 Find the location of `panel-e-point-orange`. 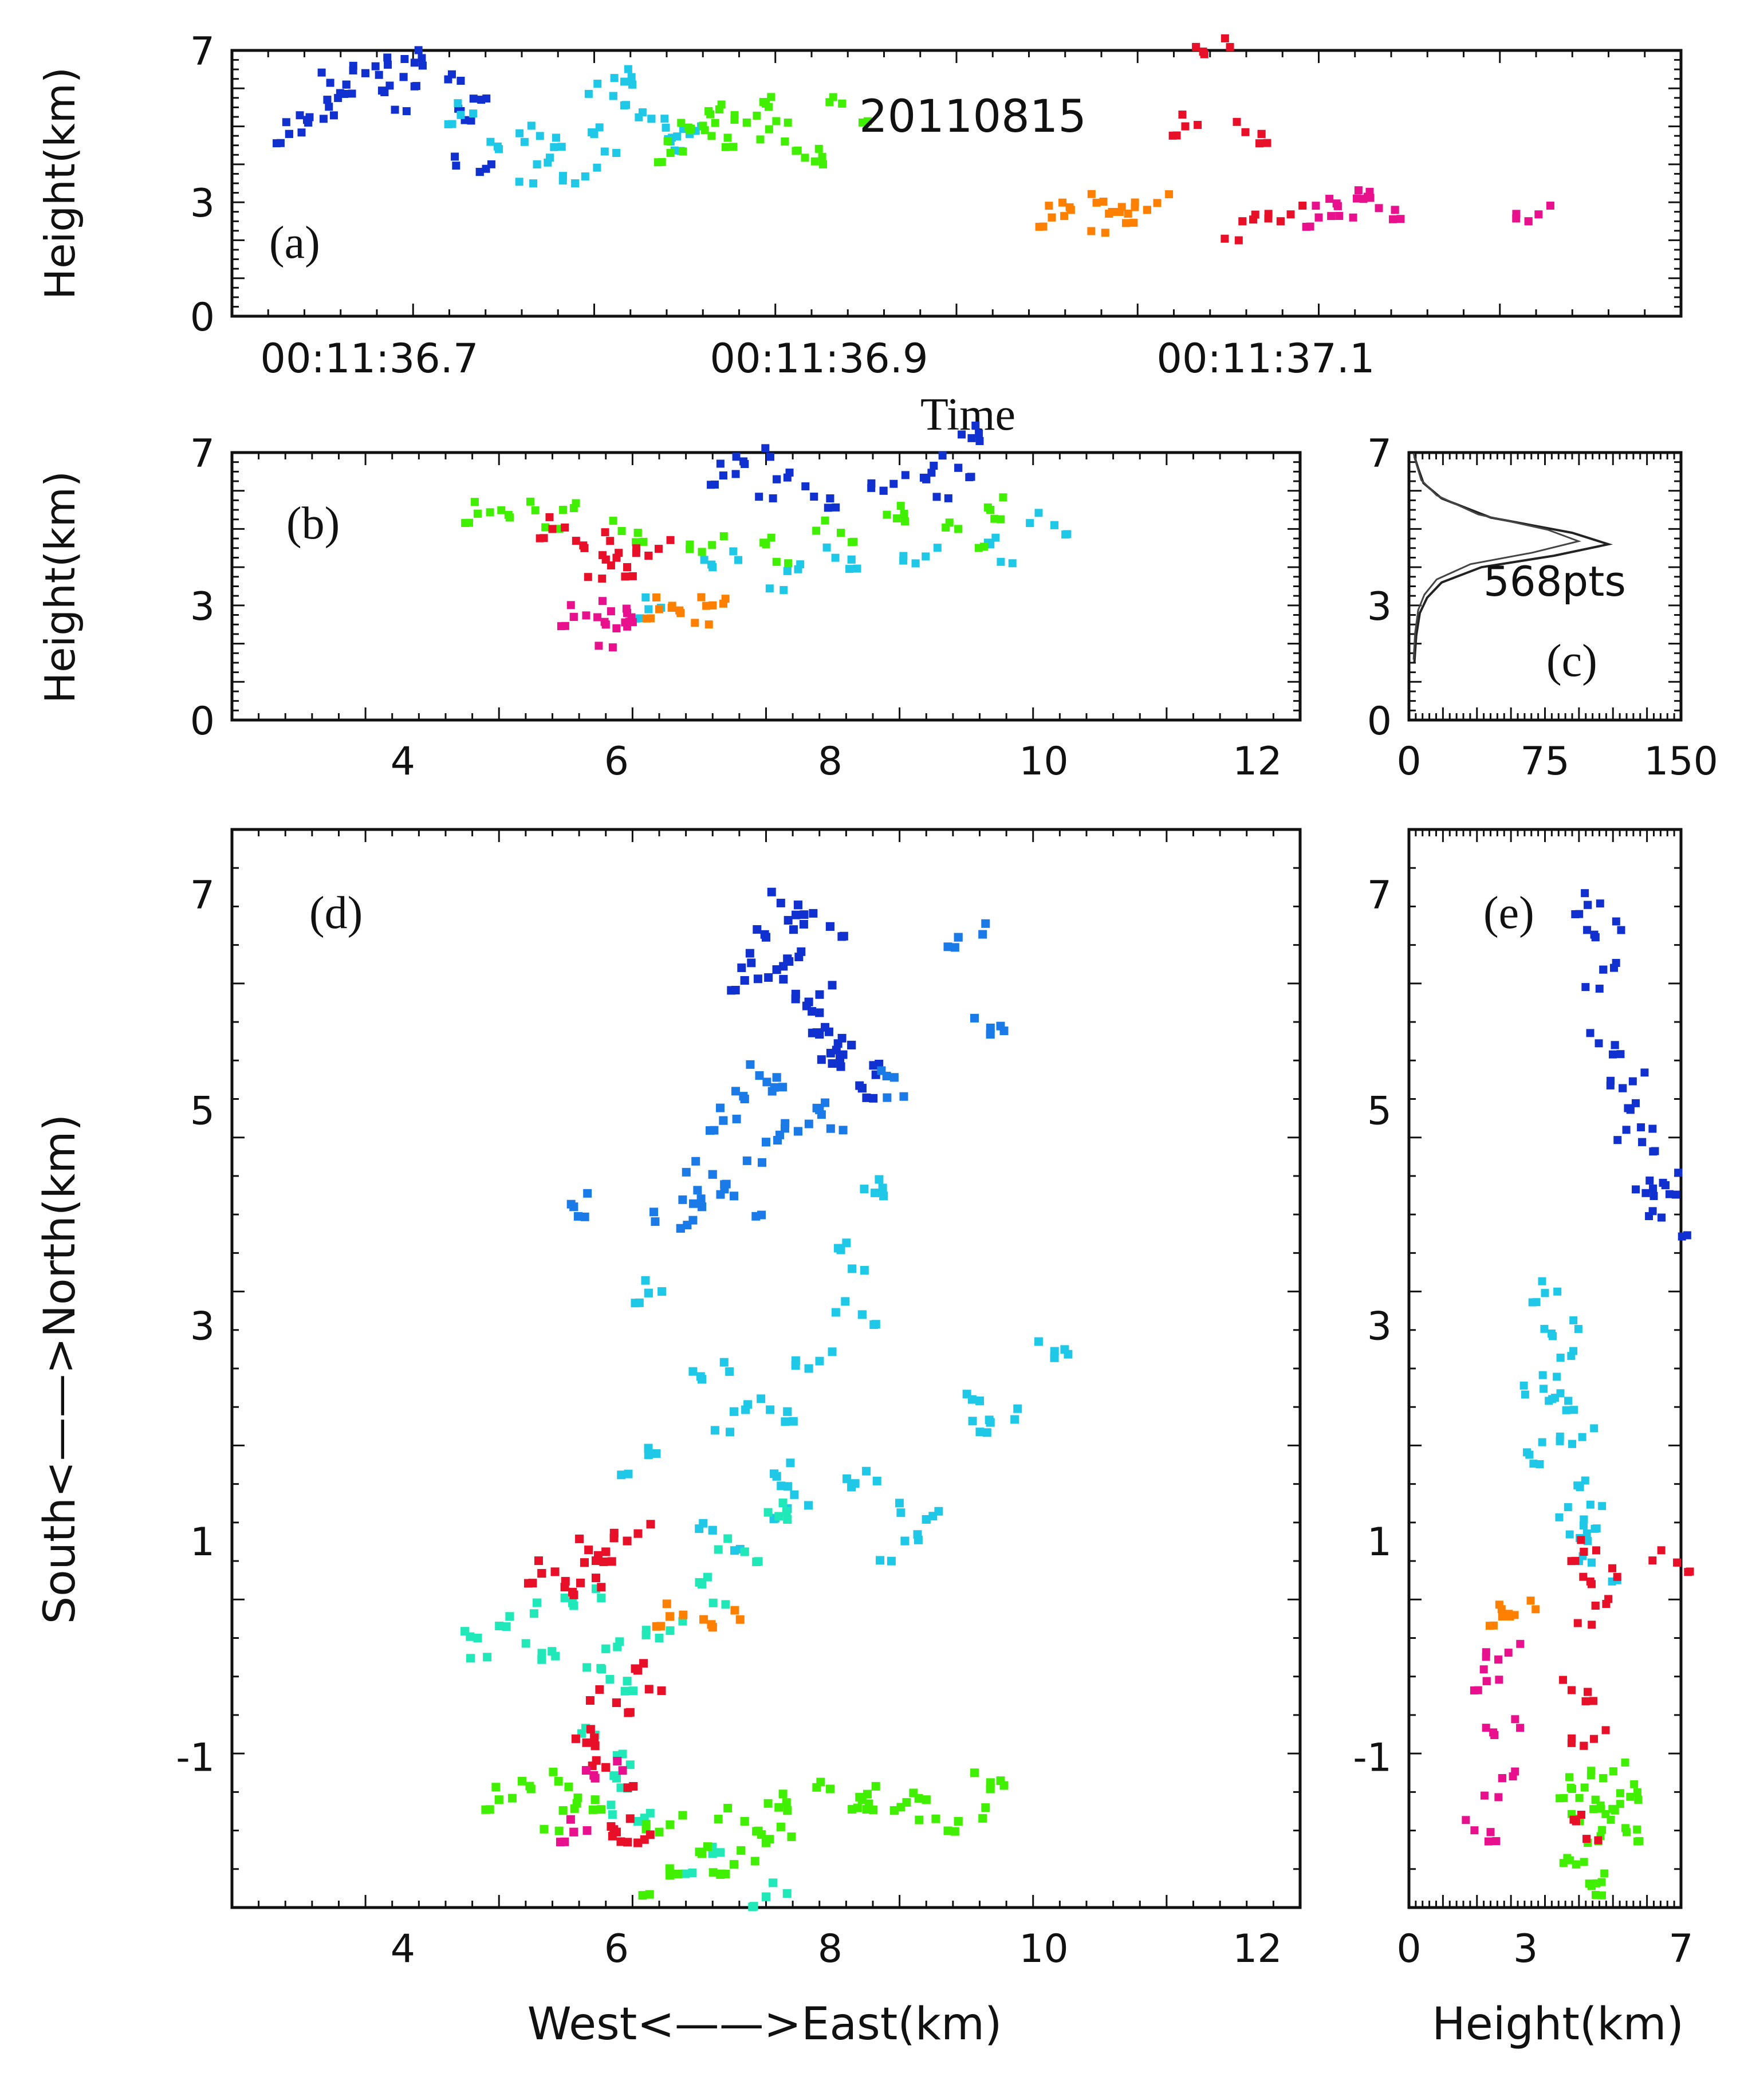

panel-e-point-orange is located at coordinates (1509, 1614).